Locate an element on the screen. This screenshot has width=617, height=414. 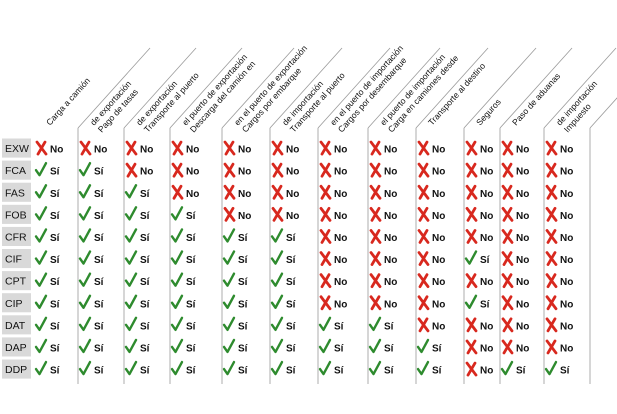
table-row: CPT Sí Sí Sí Sí Sí Sí No No No No No No is located at coordinates (287, 281).